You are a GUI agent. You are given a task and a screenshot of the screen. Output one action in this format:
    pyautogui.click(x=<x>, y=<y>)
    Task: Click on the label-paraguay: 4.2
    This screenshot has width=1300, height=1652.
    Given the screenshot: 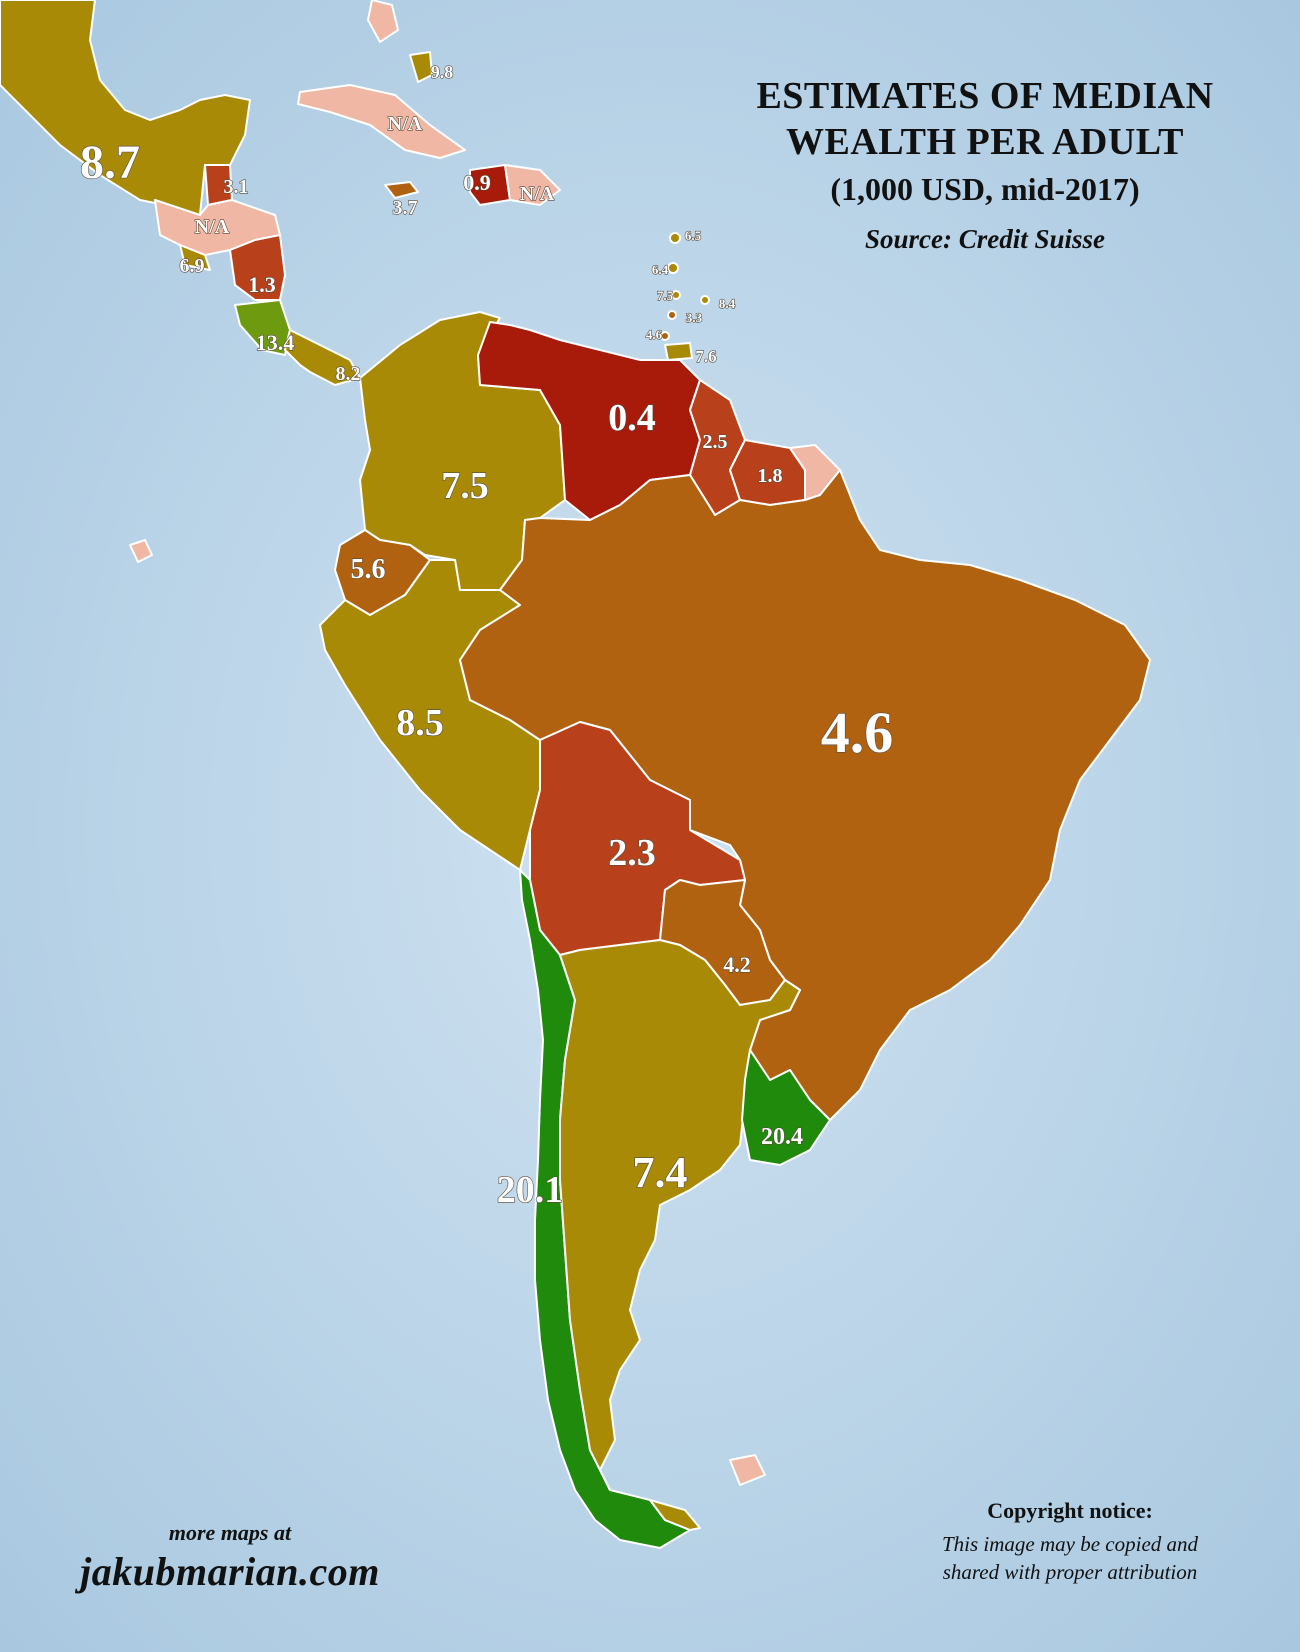 What is the action you would take?
    pyautogui.click(x=737, y=964)
    